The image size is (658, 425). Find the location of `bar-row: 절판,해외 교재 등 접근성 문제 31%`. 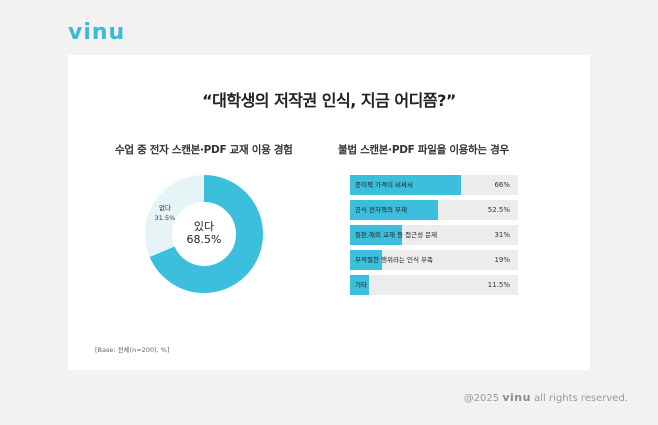

bar-row: 절판,해외 교재 등 접근성 문제 31% is located at coordinates (434, 235).